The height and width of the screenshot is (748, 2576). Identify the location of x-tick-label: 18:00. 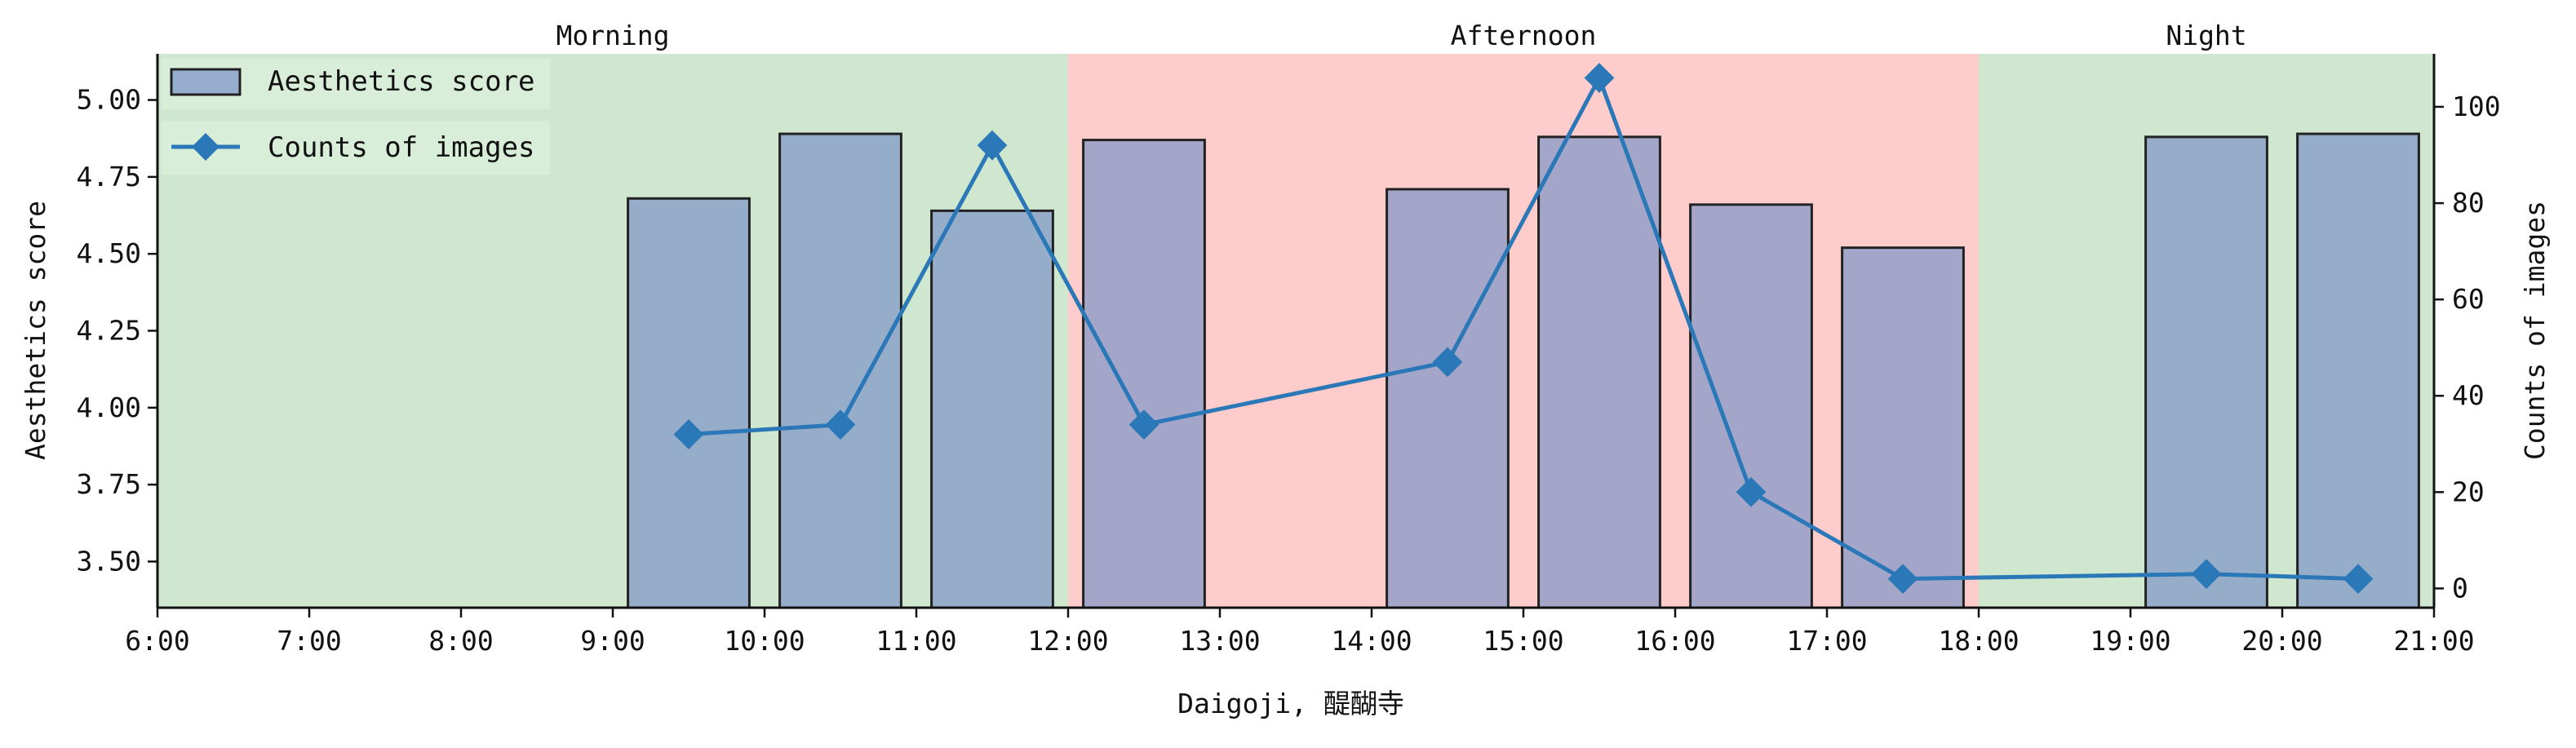
(1978, 641).